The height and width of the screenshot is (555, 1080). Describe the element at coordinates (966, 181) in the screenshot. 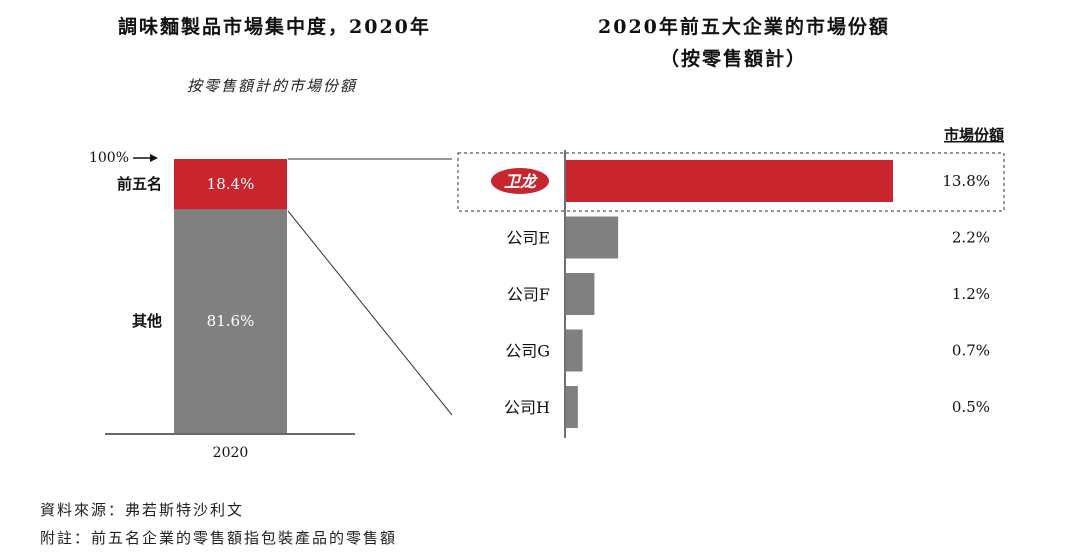

I see `bar-value-label: 13.8%` at that location.